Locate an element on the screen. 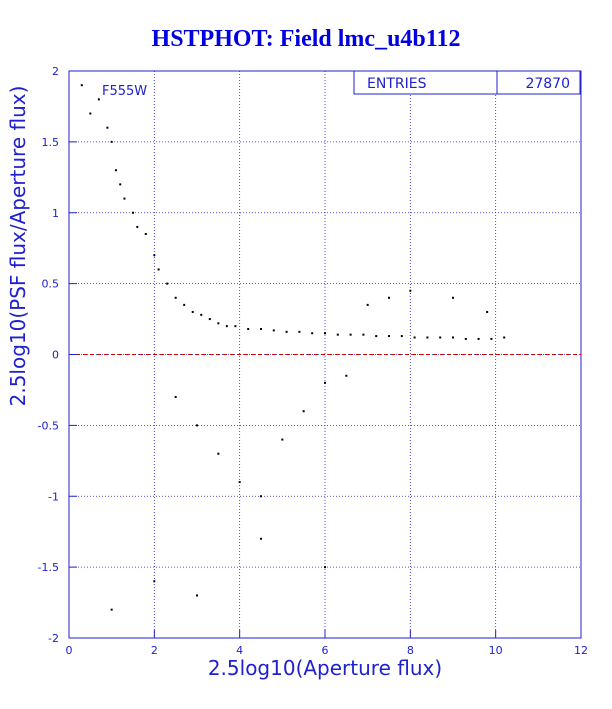 The width and height of the screenshot is (612, 709). stats-box-frame is located at coordinates (467, 82).